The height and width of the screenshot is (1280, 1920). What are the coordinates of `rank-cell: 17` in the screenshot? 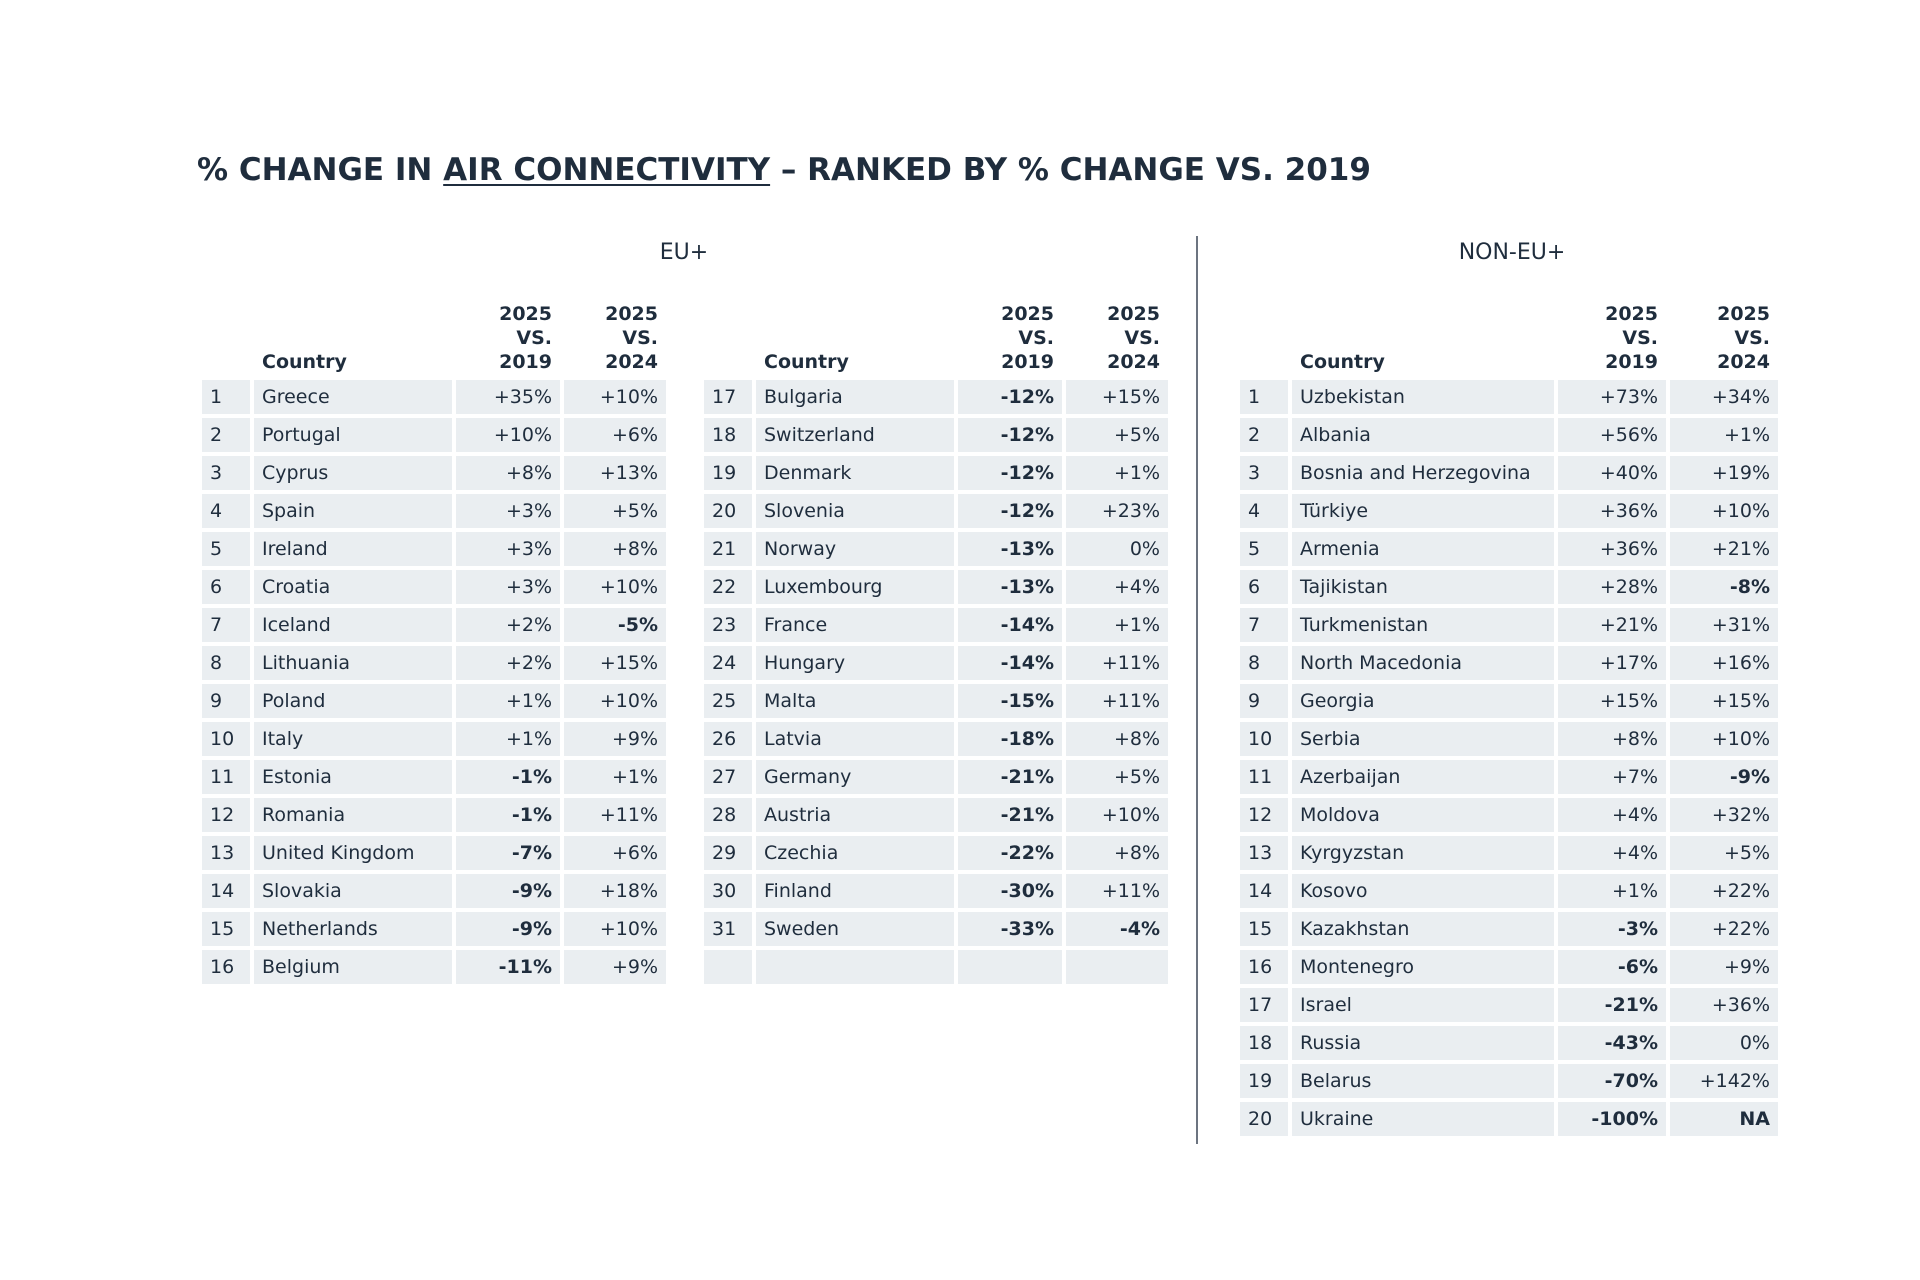 It's located at (1264, 1005).